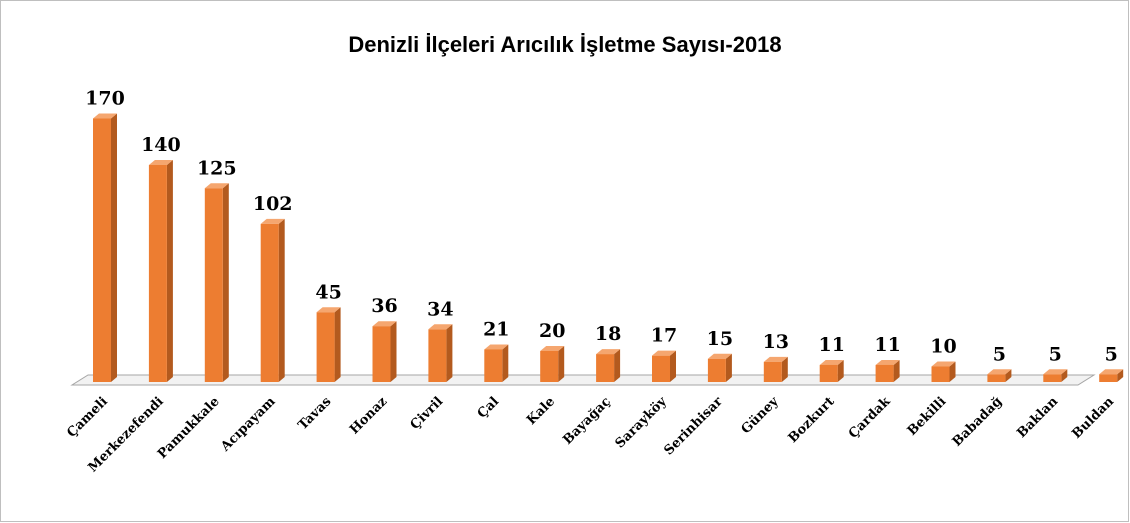 This screenshot has width=1130, height=523. I want to click on data-label: 36, so click(384, 306).